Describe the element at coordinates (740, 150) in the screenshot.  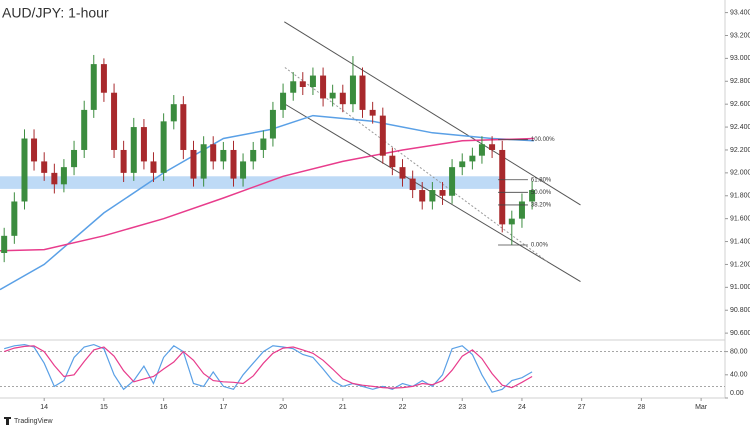
I see `y-tick-label: 92.200` at that location.